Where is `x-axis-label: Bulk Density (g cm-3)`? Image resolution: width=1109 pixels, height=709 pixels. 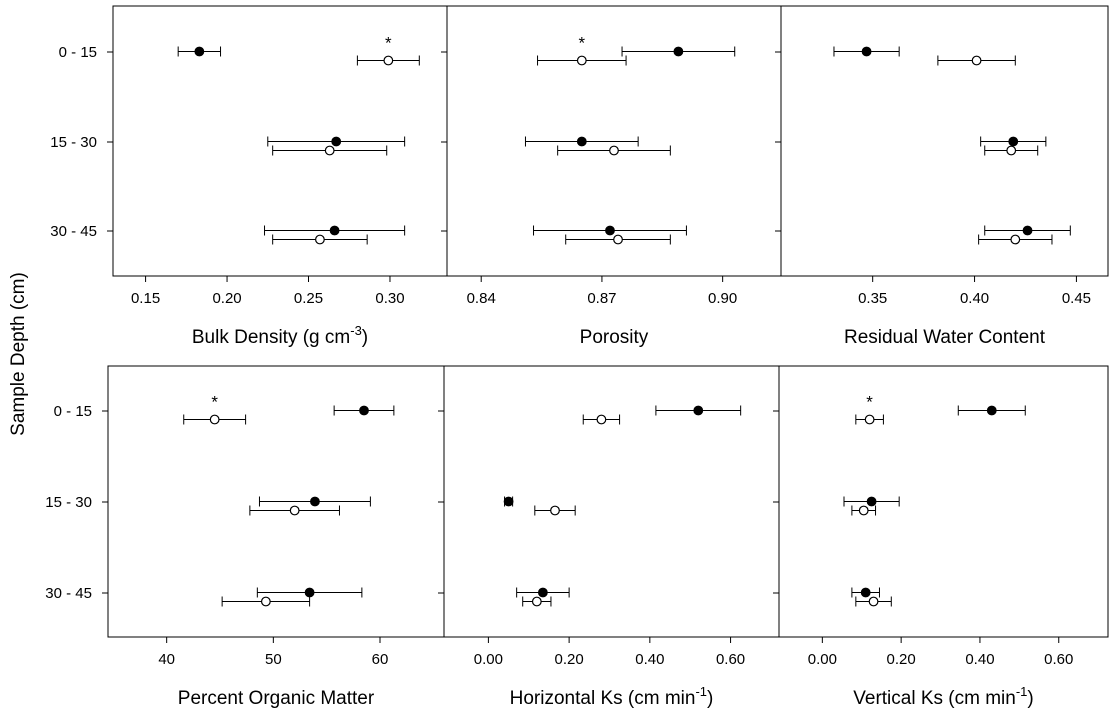 x-axis-label: Bulk Density (g cm-3) is located at coordinates (280, 335).